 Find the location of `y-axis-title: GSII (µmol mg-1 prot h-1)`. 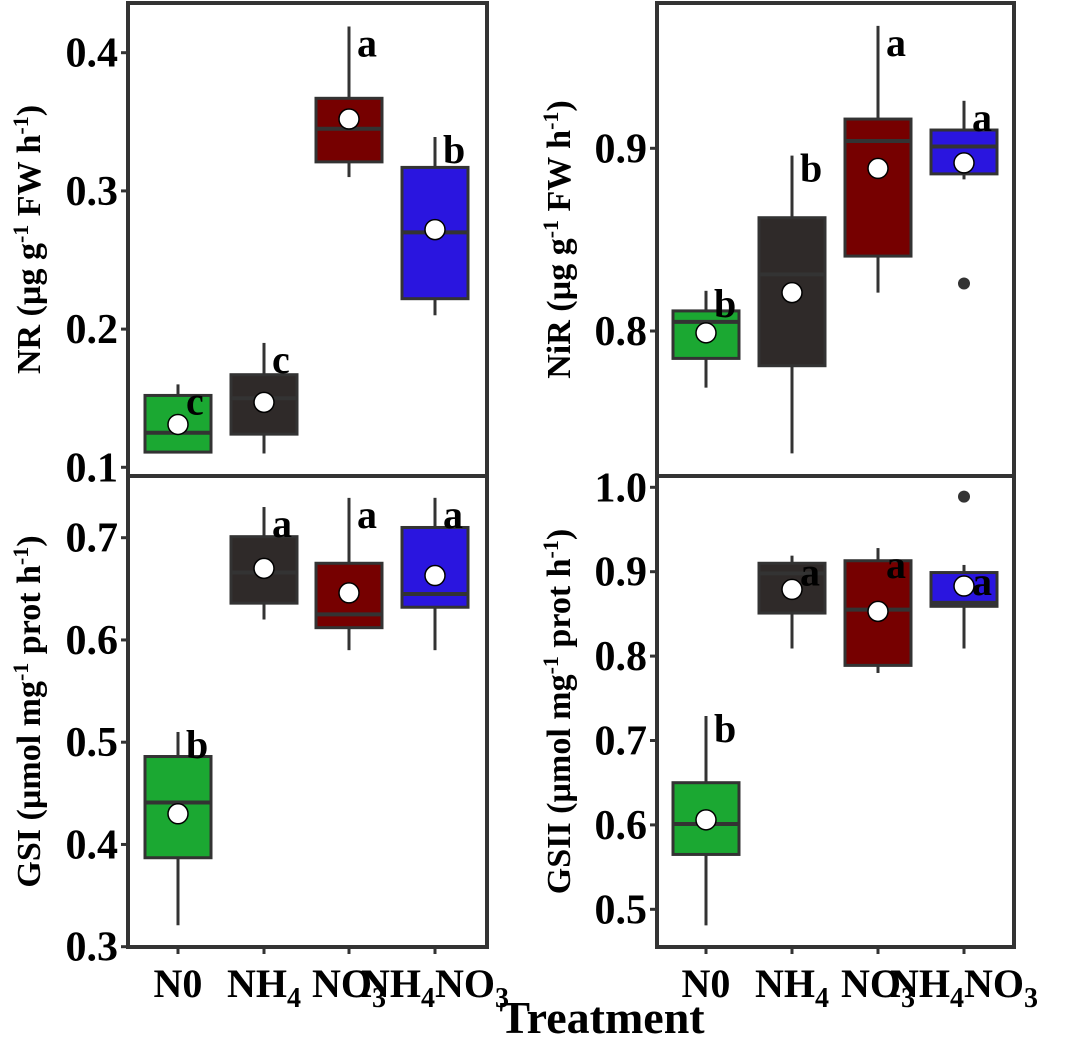

y-axis-title: GSII (µmol mg-1 prot h-1) is located at coordinates (558, 711).